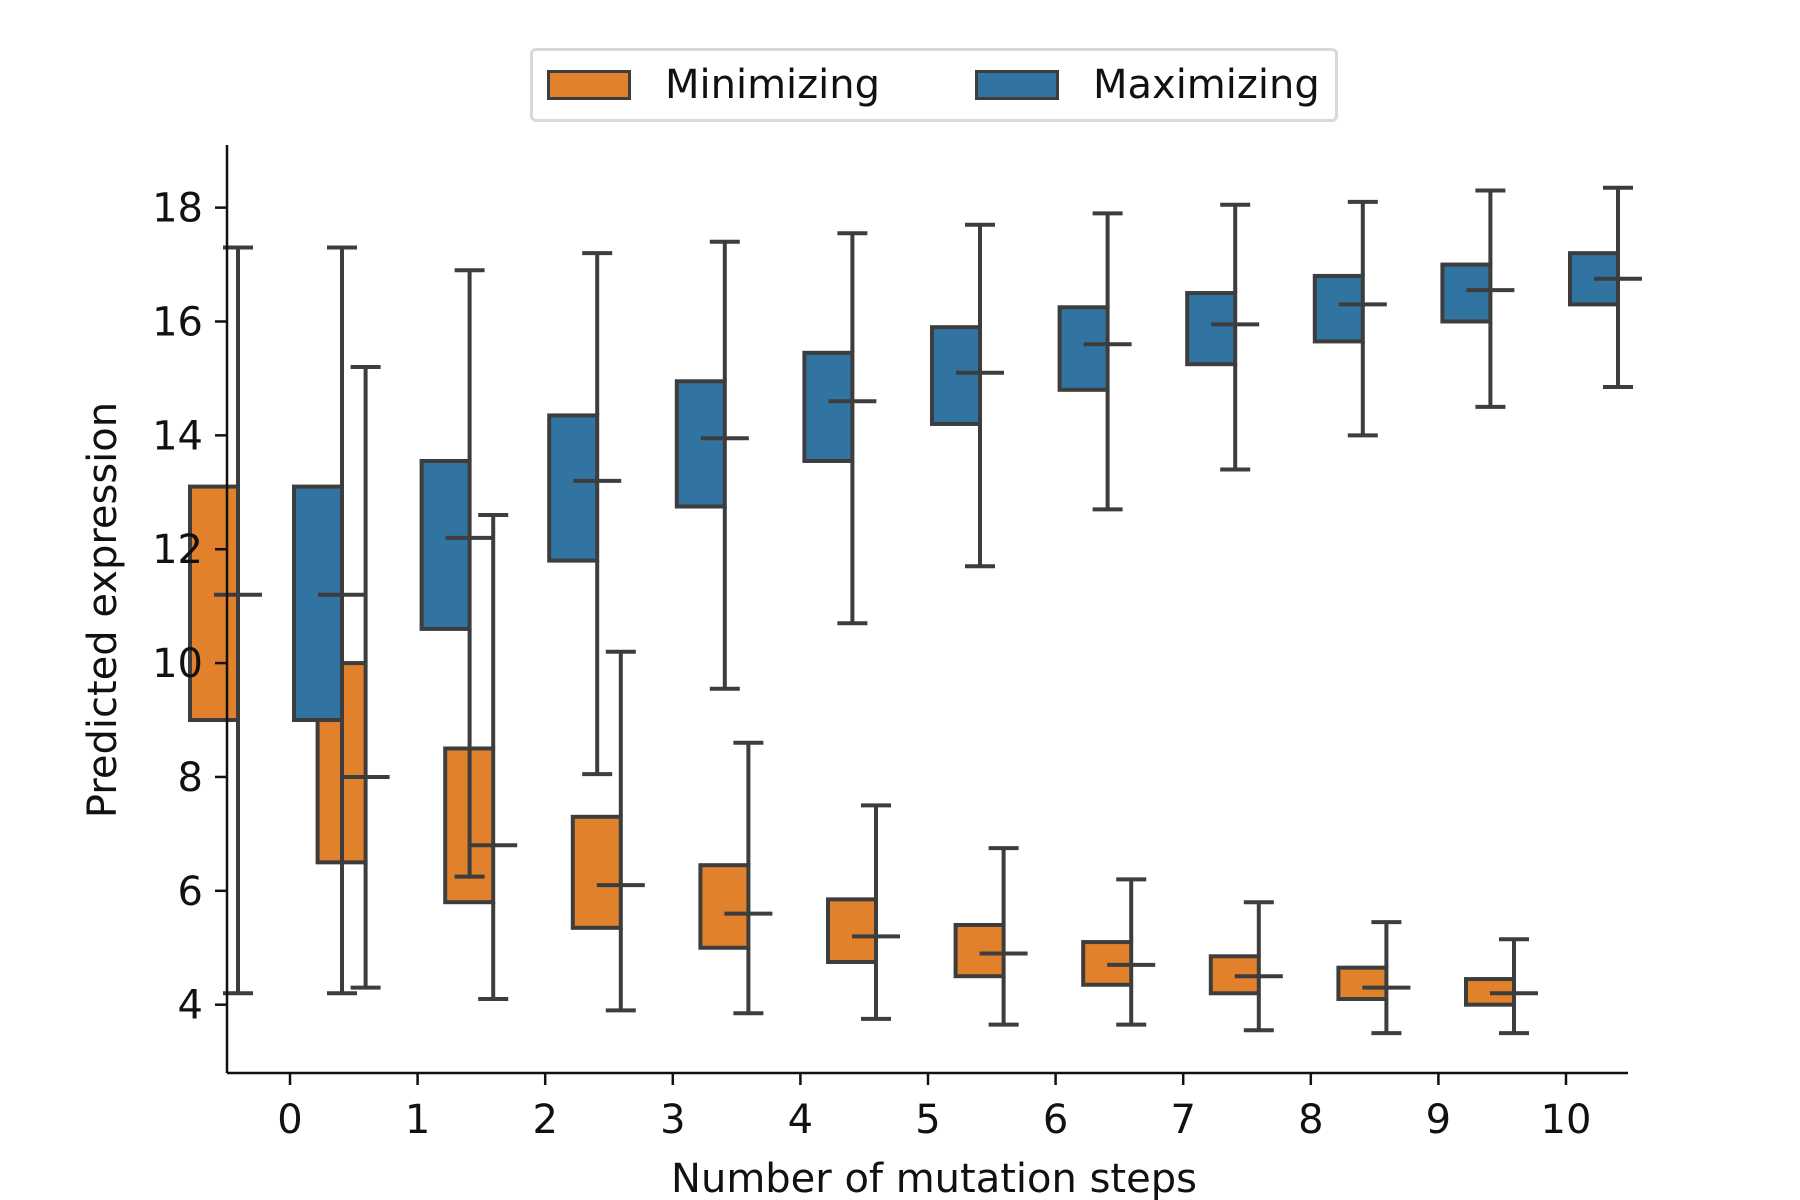 This screenshot has width=1800, height=1200. Describe the element at coordinates (1310, 1120) in the screenshot. I see `x-tick-label: 8` at that location.